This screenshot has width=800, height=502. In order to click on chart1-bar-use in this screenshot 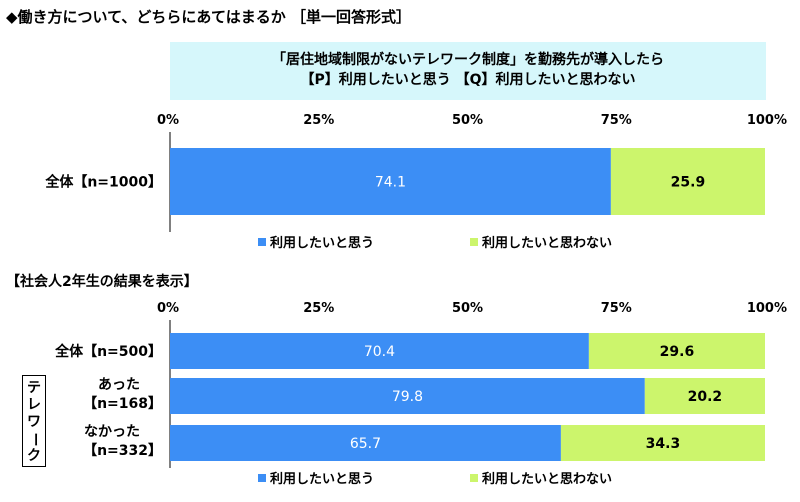, I will do `click(390, 181)`.